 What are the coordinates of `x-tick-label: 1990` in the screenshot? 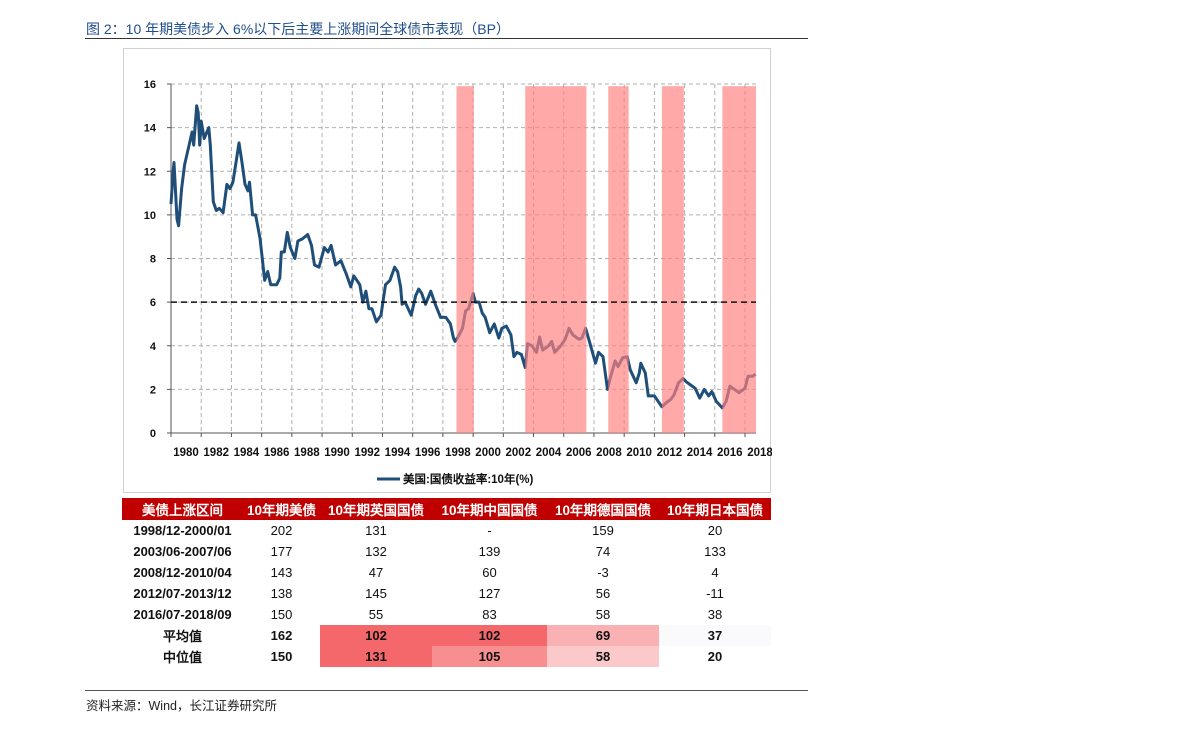 It's located at (337, 453).